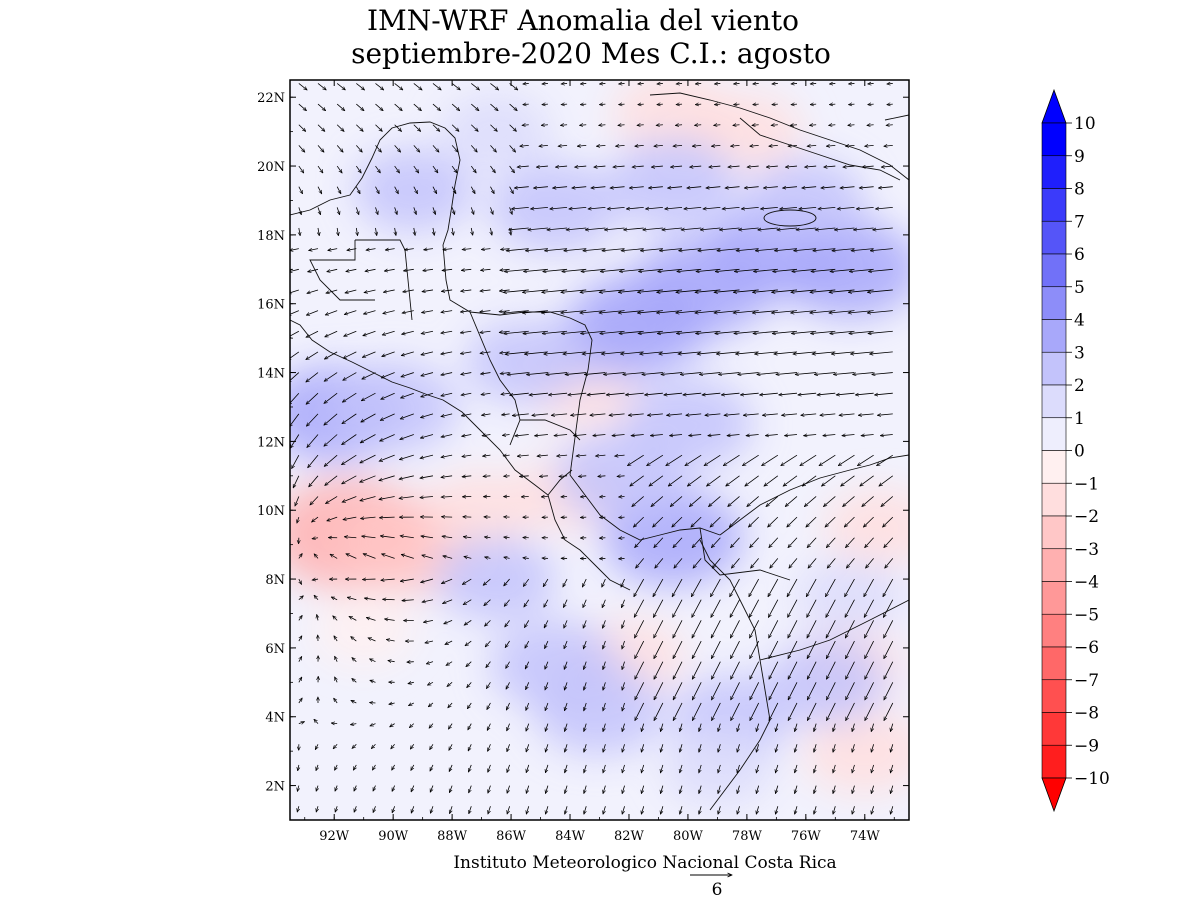 This screenshot has width=1200, height=900. What do you see at coordinates (511, 836) in the screenshot?
I see `x-tick-label: 86W` at bounding box center [511, 836].